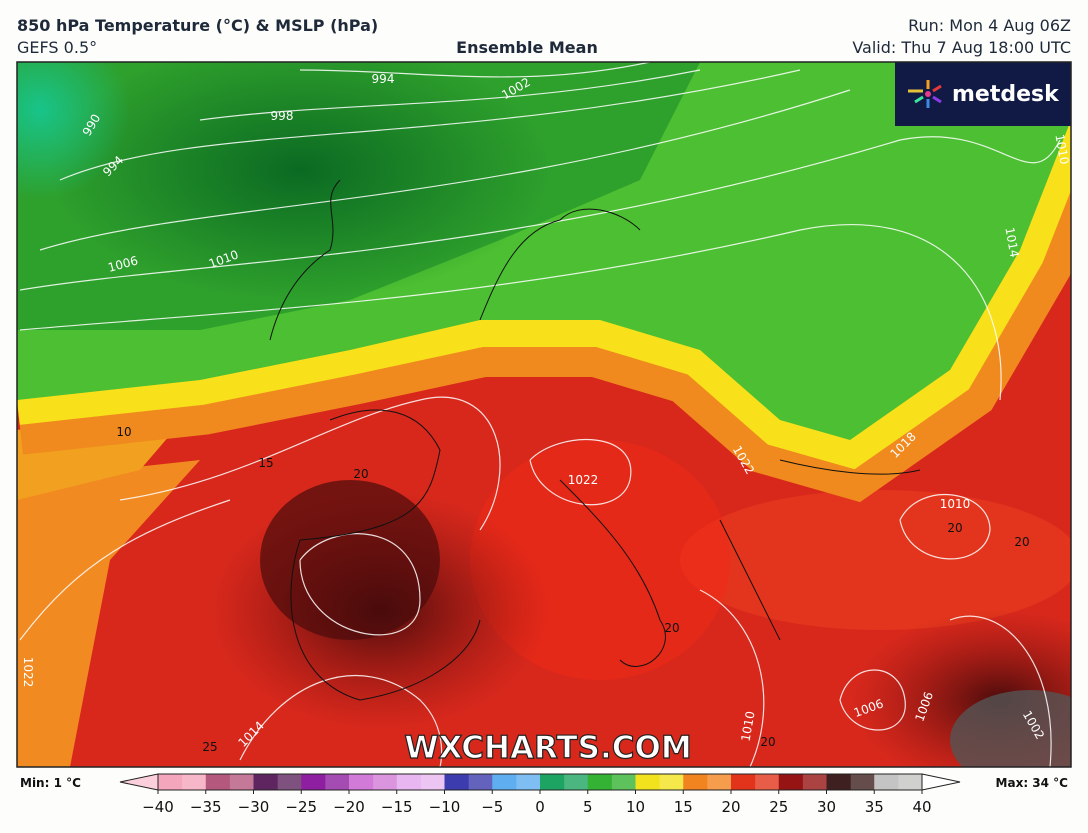  Describe the element at coordinates (50, 783) in the screenshot. I see `min-label: Min: 1 °C` at that location.